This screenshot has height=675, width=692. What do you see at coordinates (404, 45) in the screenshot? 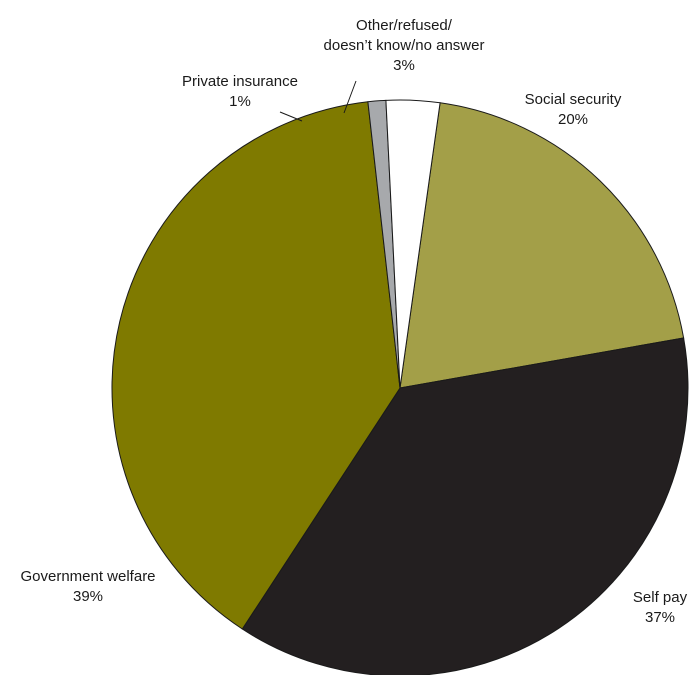
I see `label-other-line2: doesn’t know/no answer` at bounding box center [404, 45].